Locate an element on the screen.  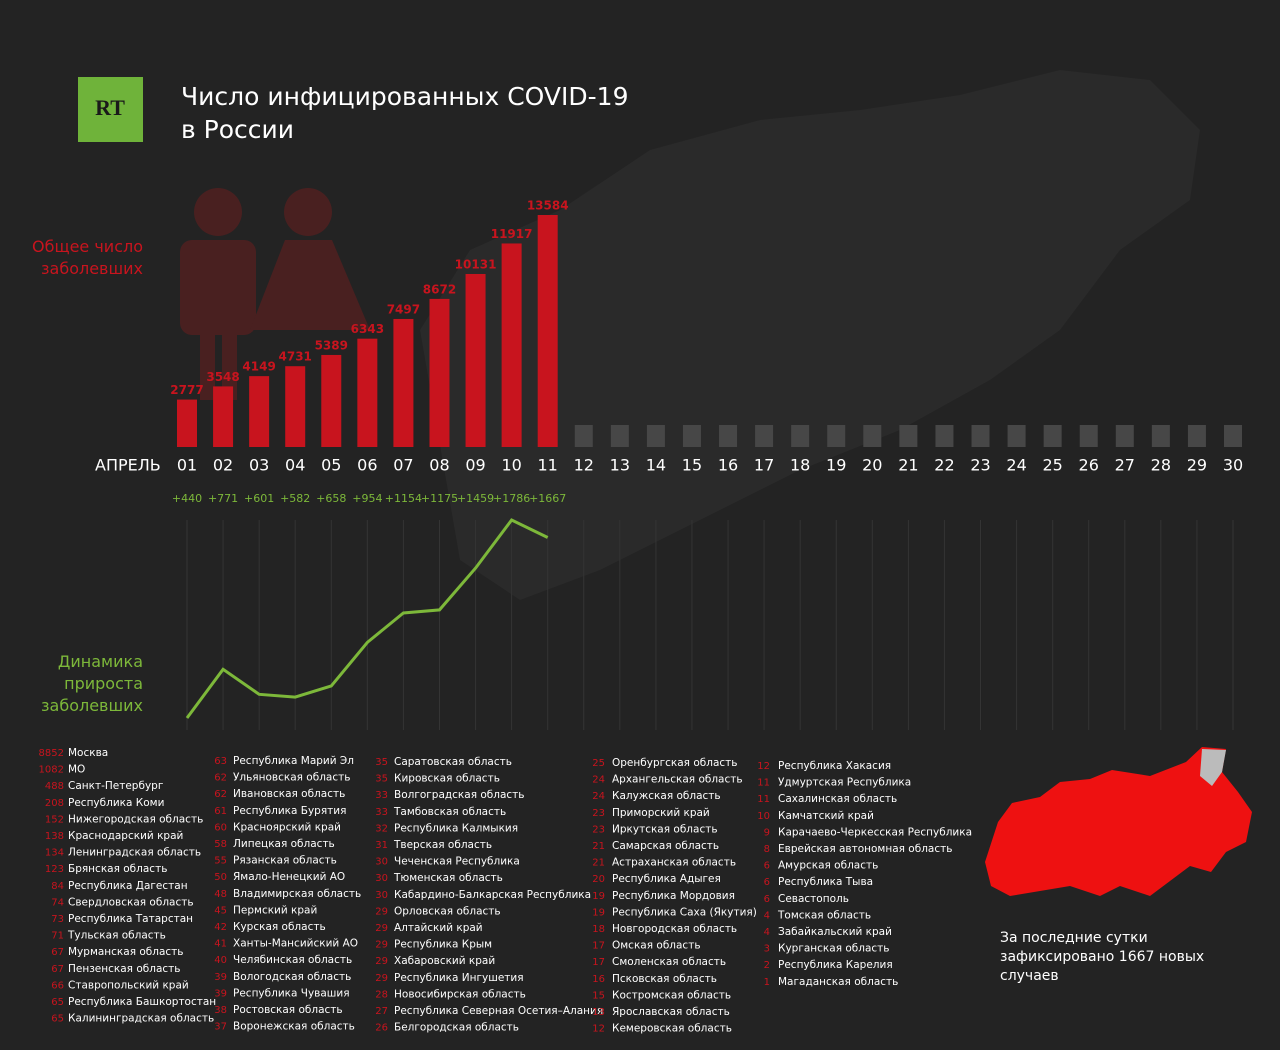
x-tick-label: 01 is located at coordinates (187, 465).